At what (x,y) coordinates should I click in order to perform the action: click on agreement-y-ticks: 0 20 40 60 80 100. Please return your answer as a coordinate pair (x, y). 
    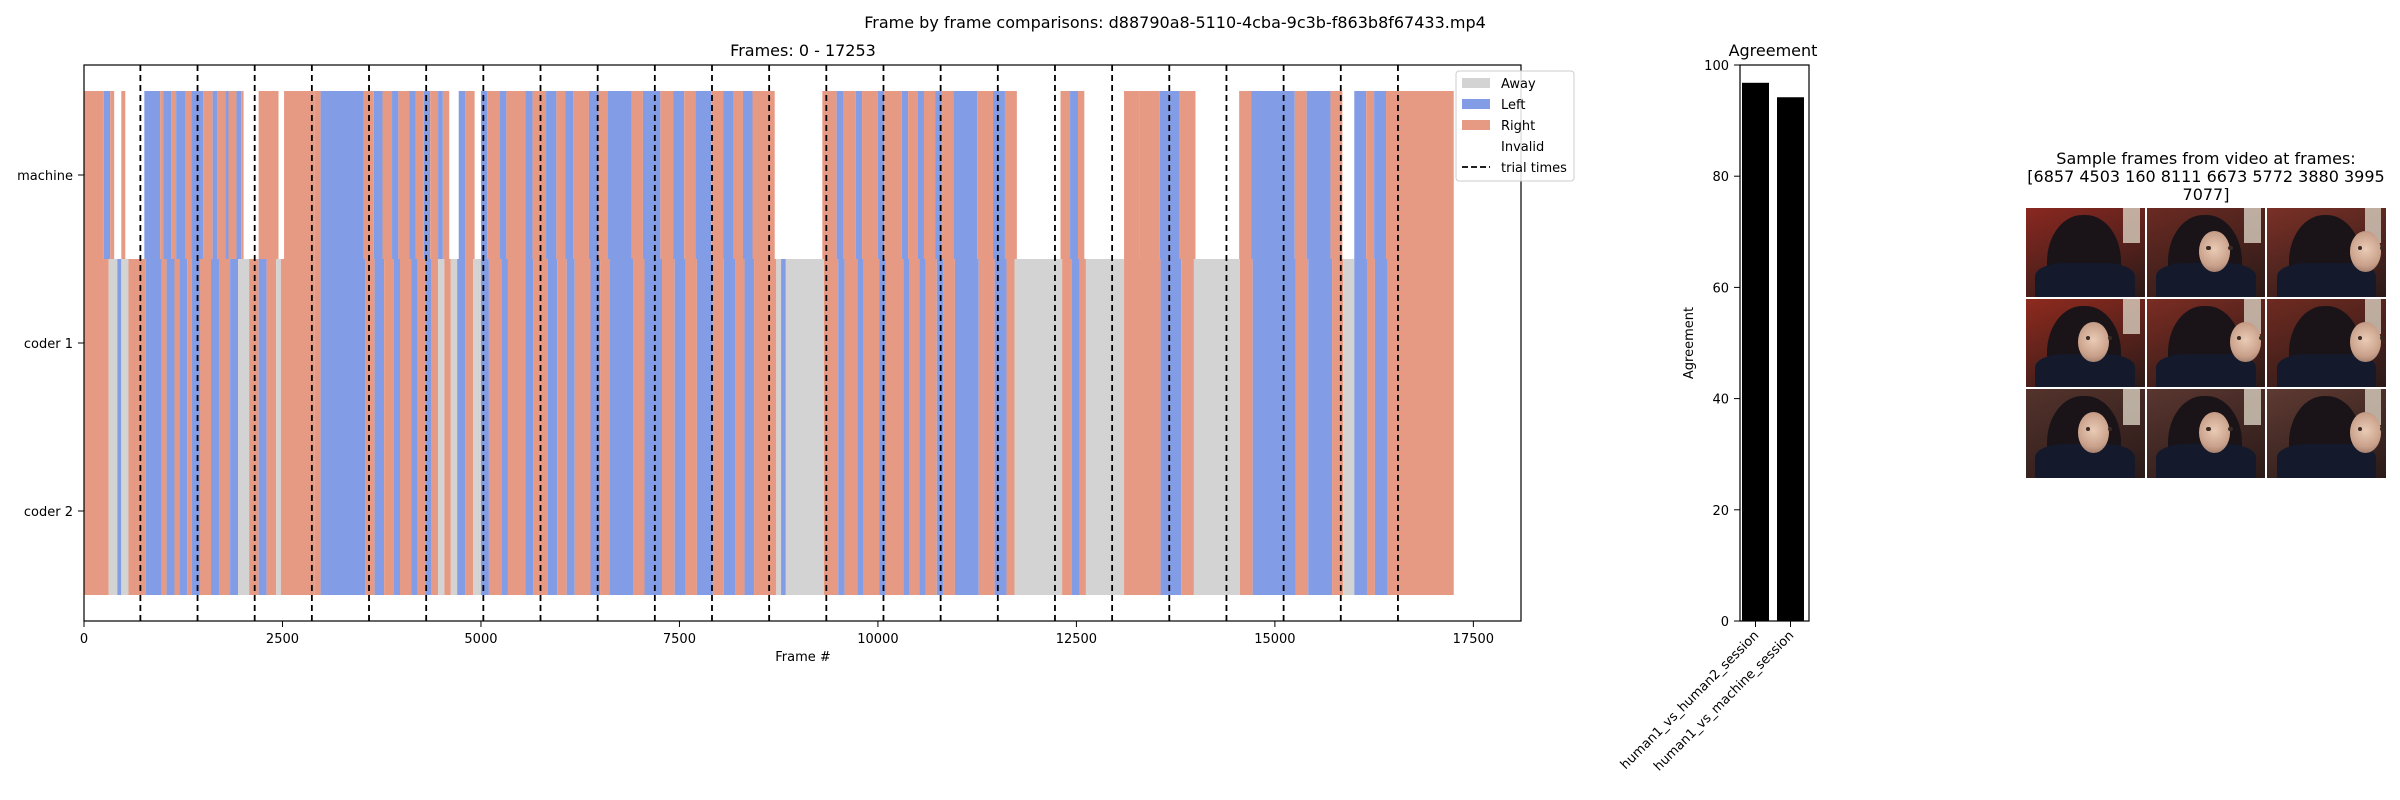
    Looking at the image, I should click on (1722, 344).